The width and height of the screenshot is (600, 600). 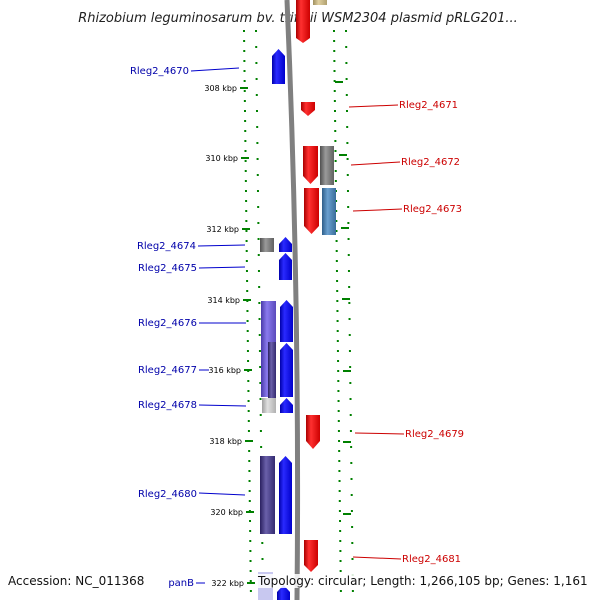 I want to click on gene-label-4672: Rleg2_4672, so click(x=430, y=162).